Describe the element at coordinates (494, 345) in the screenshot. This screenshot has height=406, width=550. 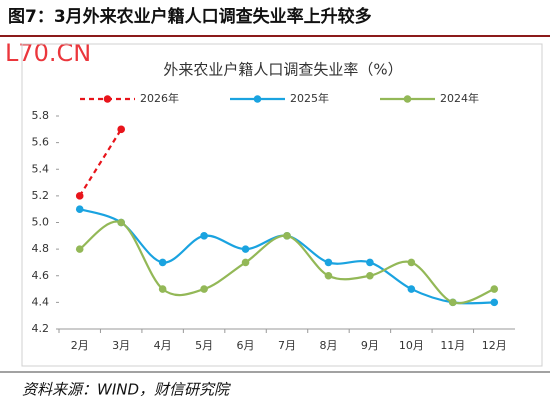
I see `x-tick-label: 12月` at that location.